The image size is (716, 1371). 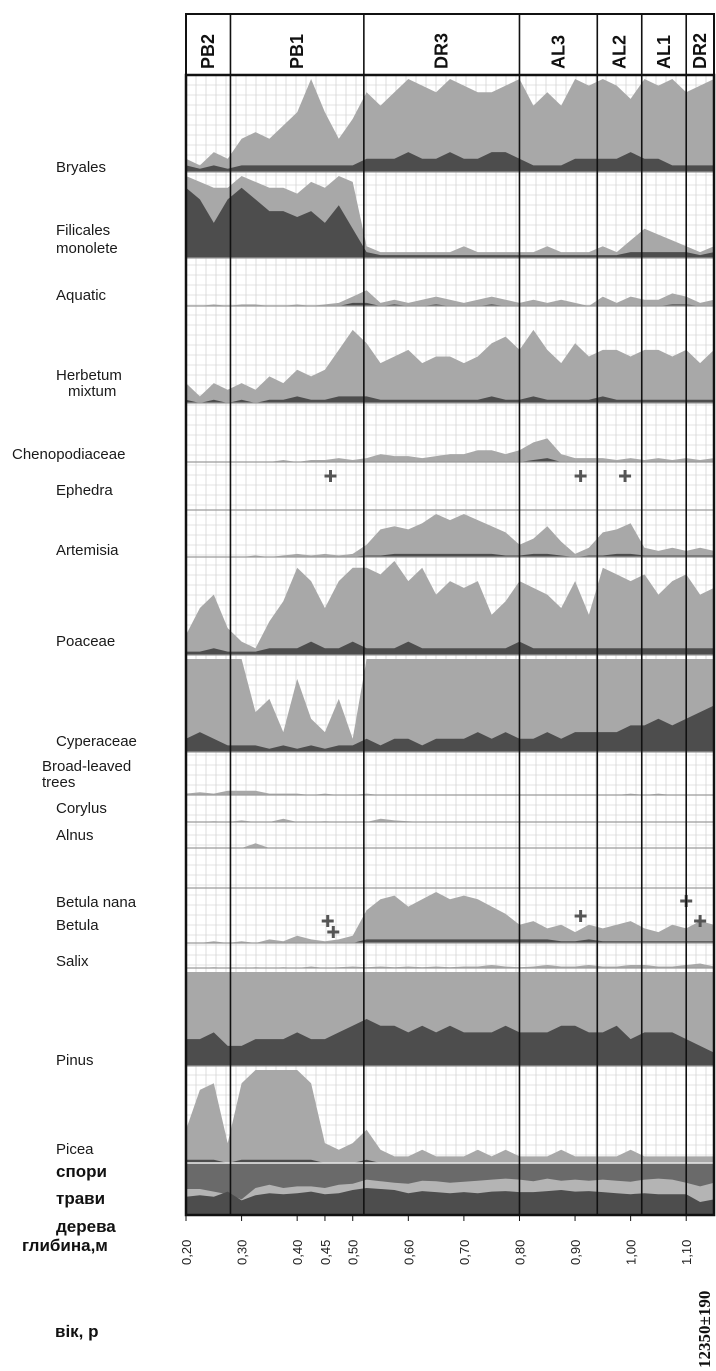 What do you see at coordinates (81, 167) in the screenshot?
I see `taxon-label-bryales: Bryales` at bounding box center [81, 167].